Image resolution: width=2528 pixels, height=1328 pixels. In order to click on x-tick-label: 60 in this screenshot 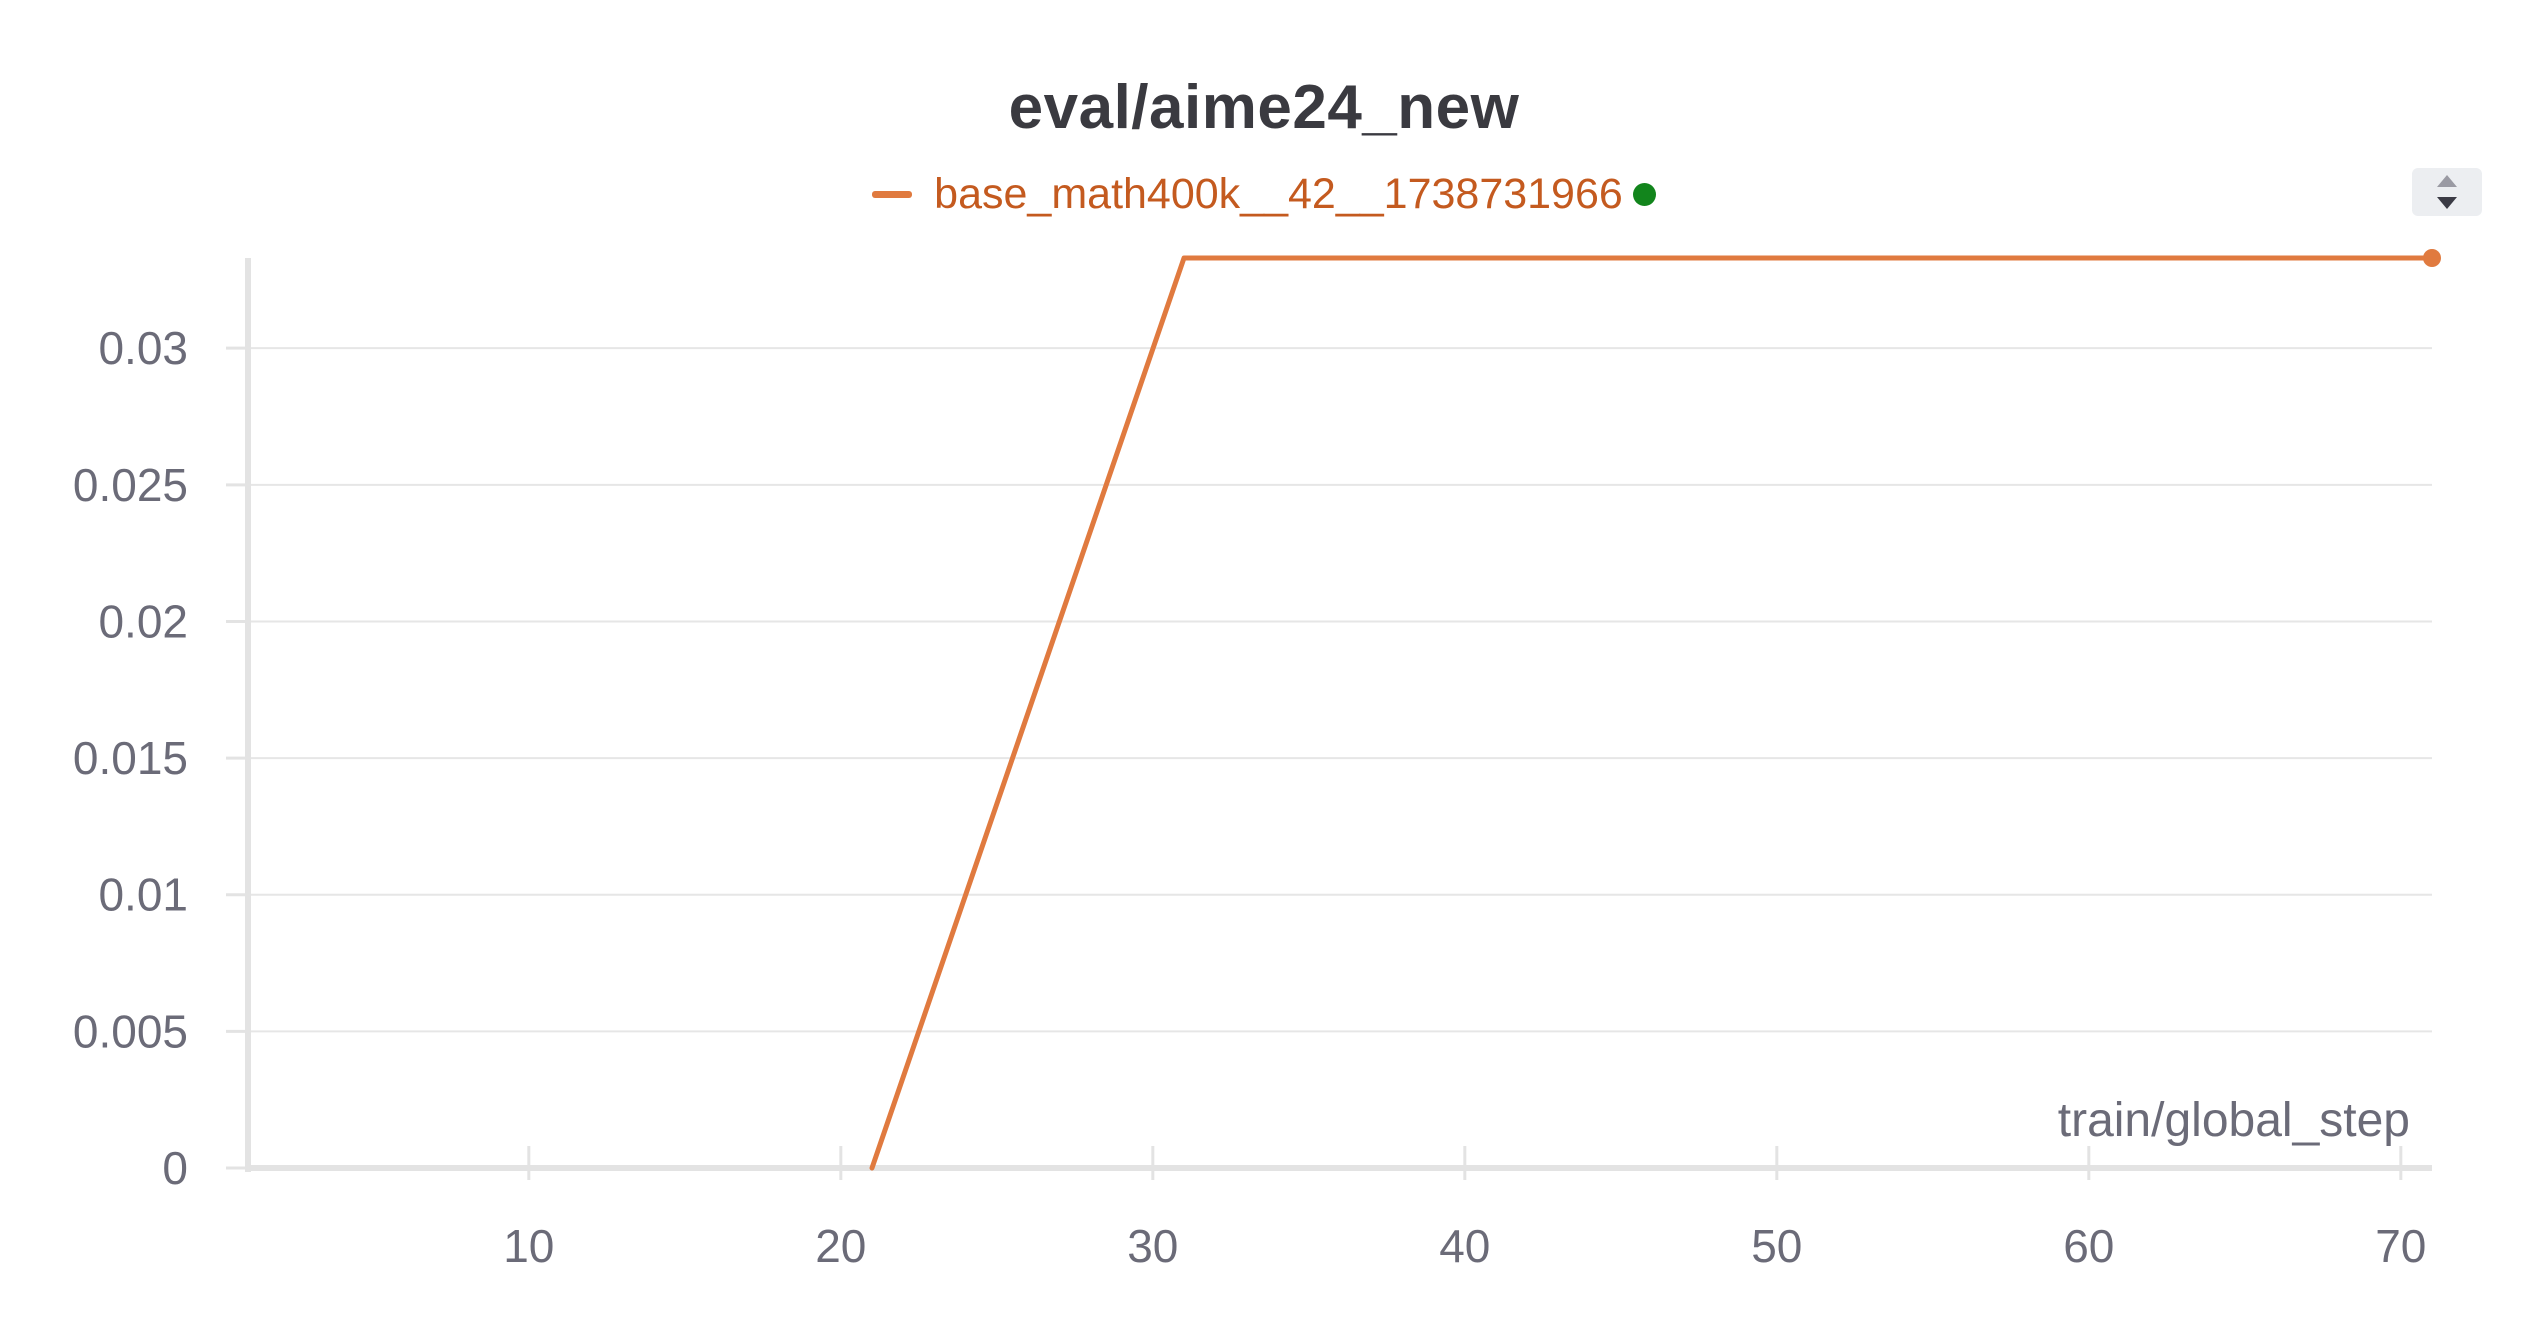, I will do `click(2088, 1246)`.